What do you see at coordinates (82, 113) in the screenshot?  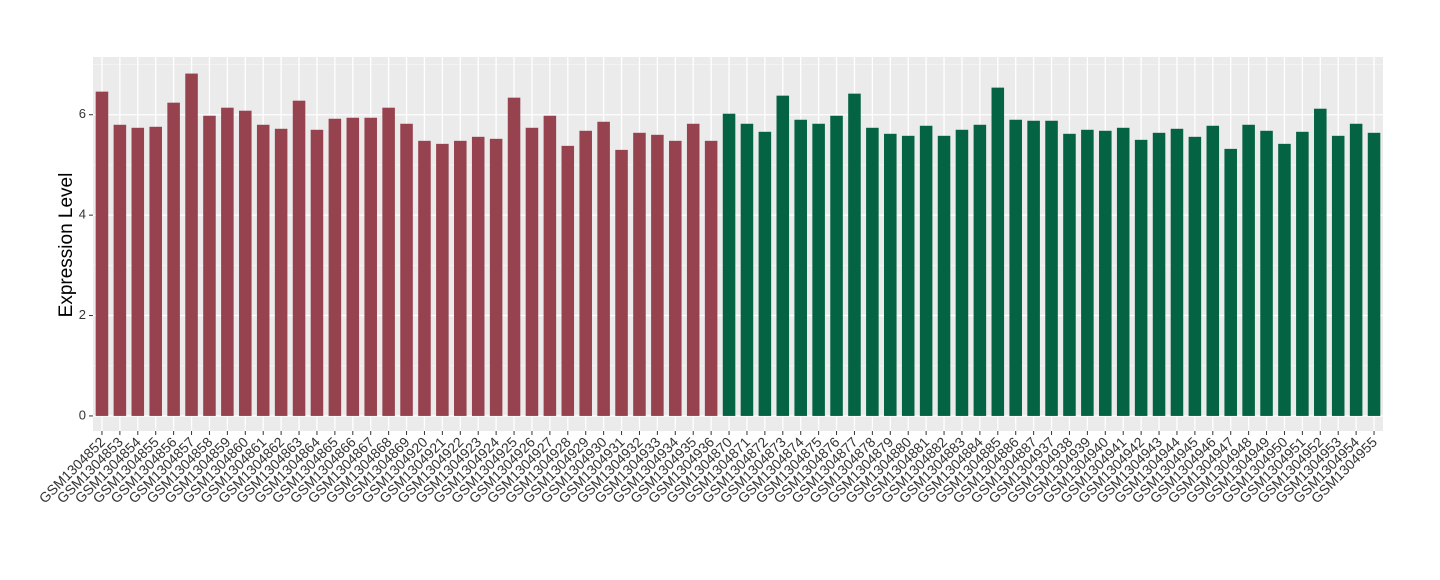 I see `y-tick-label: 6` at bounding box center [82, 113].